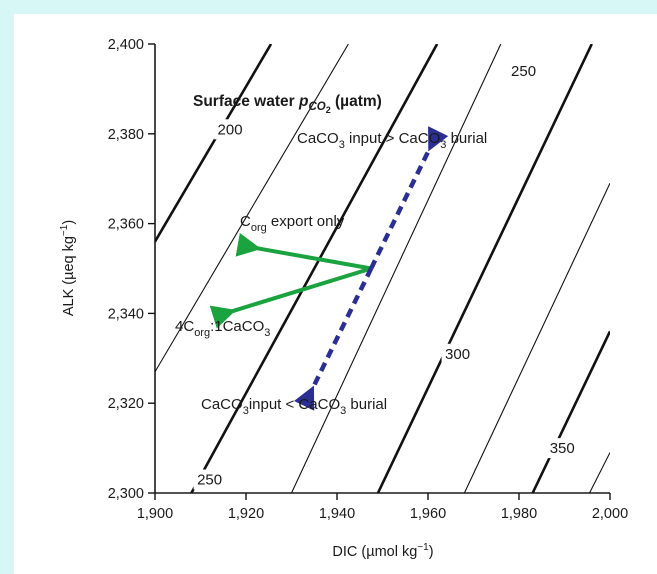  What do you see at coordinates (333, 339) in the screenshot?
I see `caco3-input-less-arrow` at bounding box center [333, 339].